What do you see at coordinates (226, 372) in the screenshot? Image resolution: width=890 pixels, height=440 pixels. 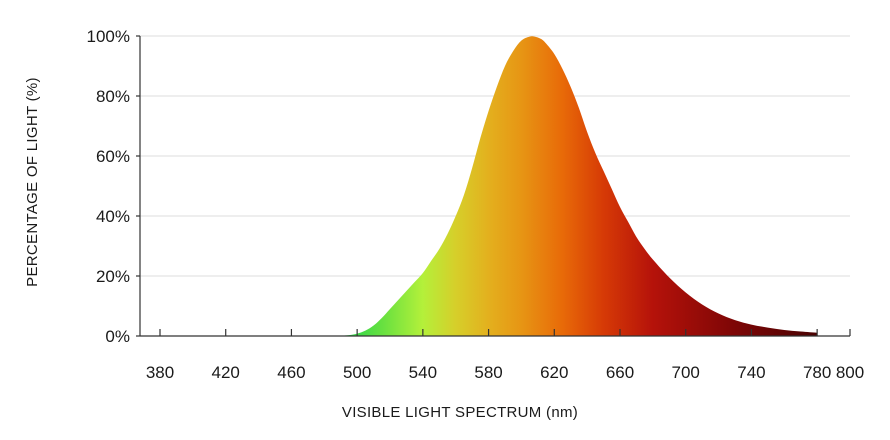 I see `x-tick-label: 420` at bounding box center [226, 372].